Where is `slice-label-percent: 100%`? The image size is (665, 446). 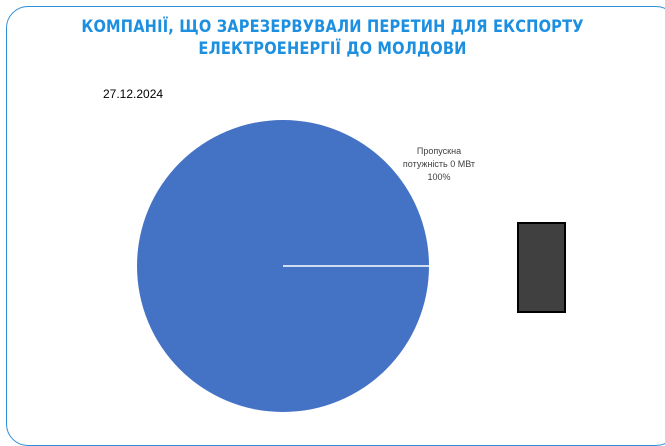 slice-label-percent: 100% is located at coordinates (438, 177).